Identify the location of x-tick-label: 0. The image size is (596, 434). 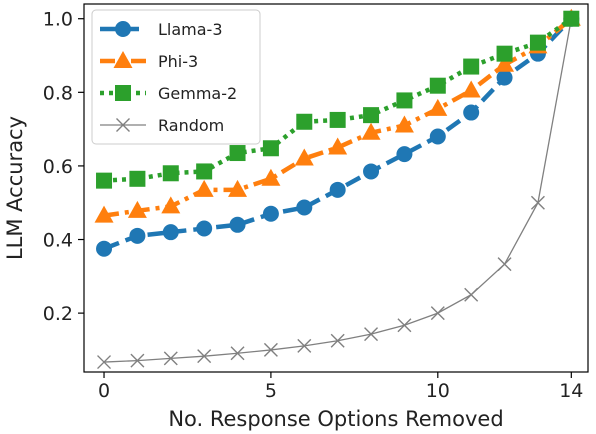
(104, 391).